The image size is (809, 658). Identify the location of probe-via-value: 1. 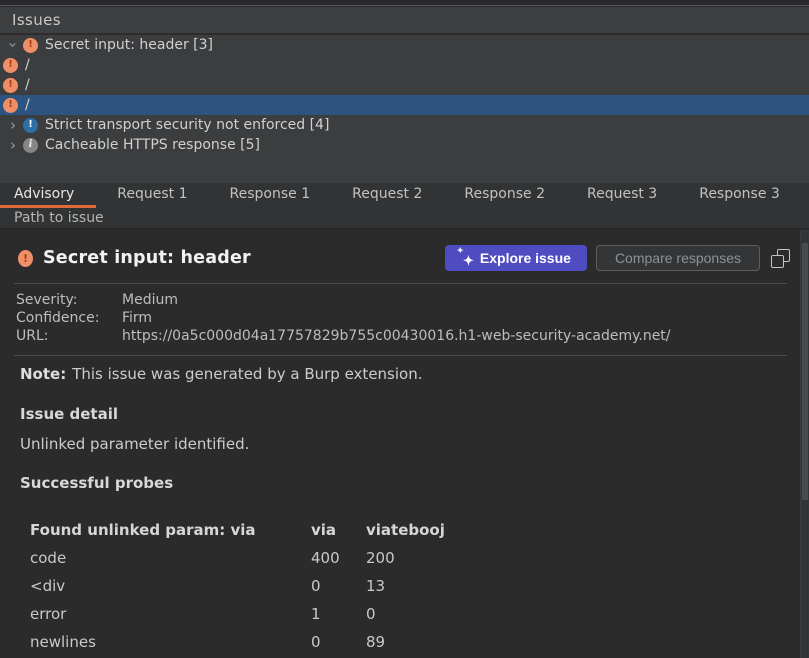
(316, 614).